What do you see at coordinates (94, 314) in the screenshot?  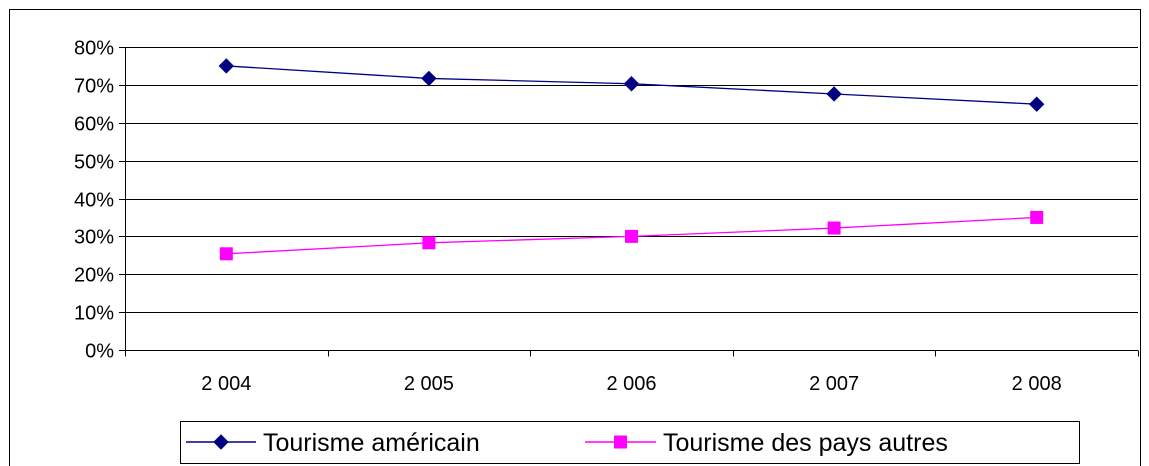 I see `y-tick-label: 10%` at bounding box center [94, 314].